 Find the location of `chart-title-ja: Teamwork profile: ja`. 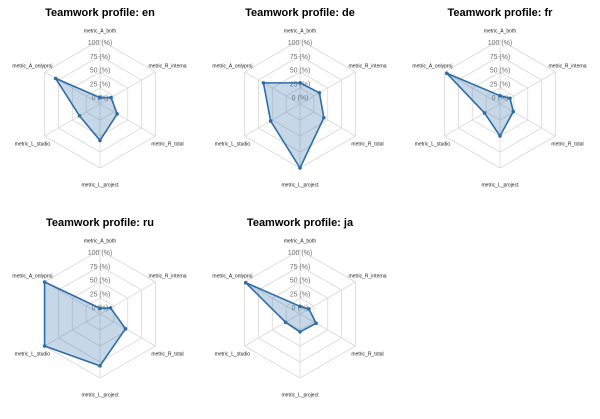

chart-title-ja: Teamwork profile: ja is located at coordinates (300, 223).